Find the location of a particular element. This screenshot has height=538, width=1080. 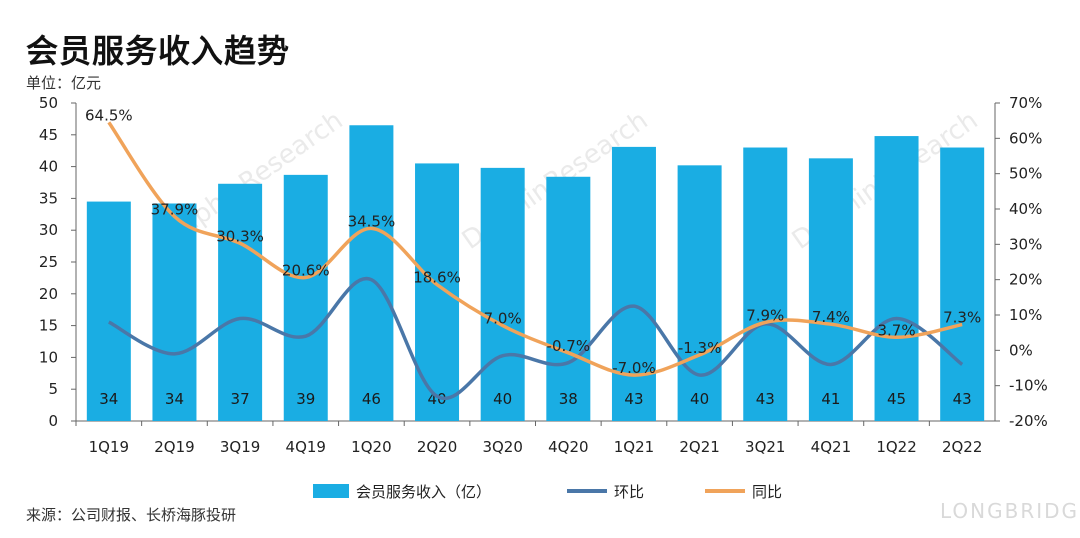

left-tick-label: 0 is located at coordinates (53, 421).